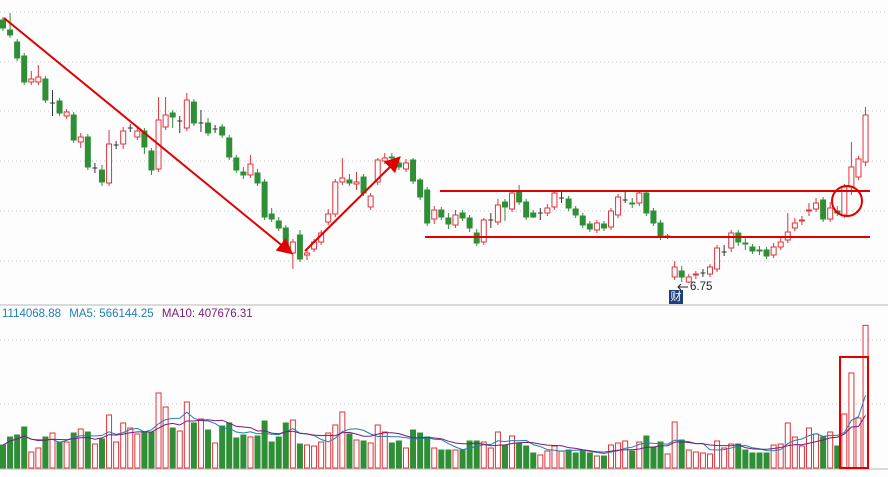 The width and height of the screenshot is (888, 477). What do you see at coordinates (207, 314) in the screenshot?
I see `ma10-value: MA10: 407676.31` at bounding box center [207, 314].